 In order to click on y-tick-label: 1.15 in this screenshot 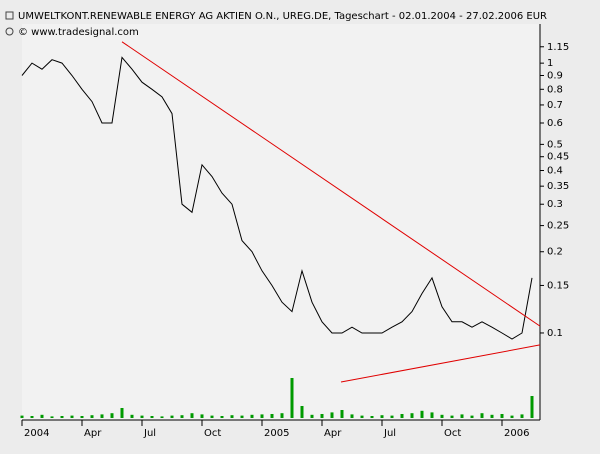, I will do `click(558, 47)`.